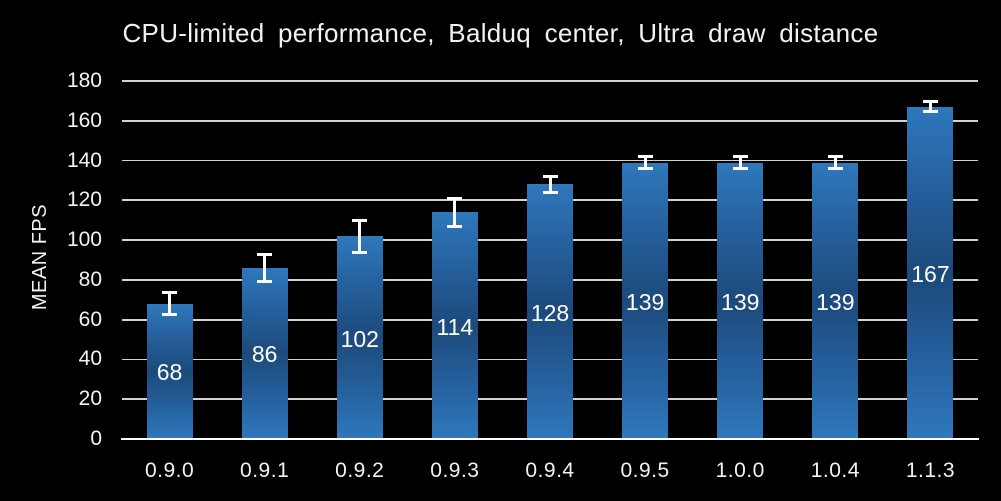  I want to click on bar-value-label: 114, so click(455, 326).